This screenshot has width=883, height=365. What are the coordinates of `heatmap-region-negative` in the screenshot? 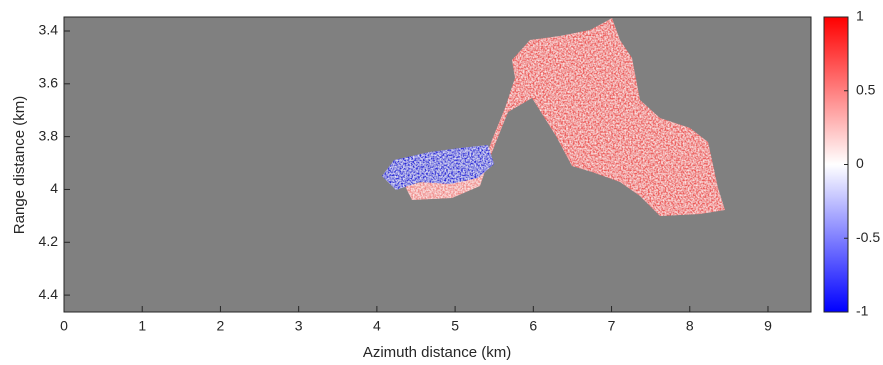 It's located at (438, 167).